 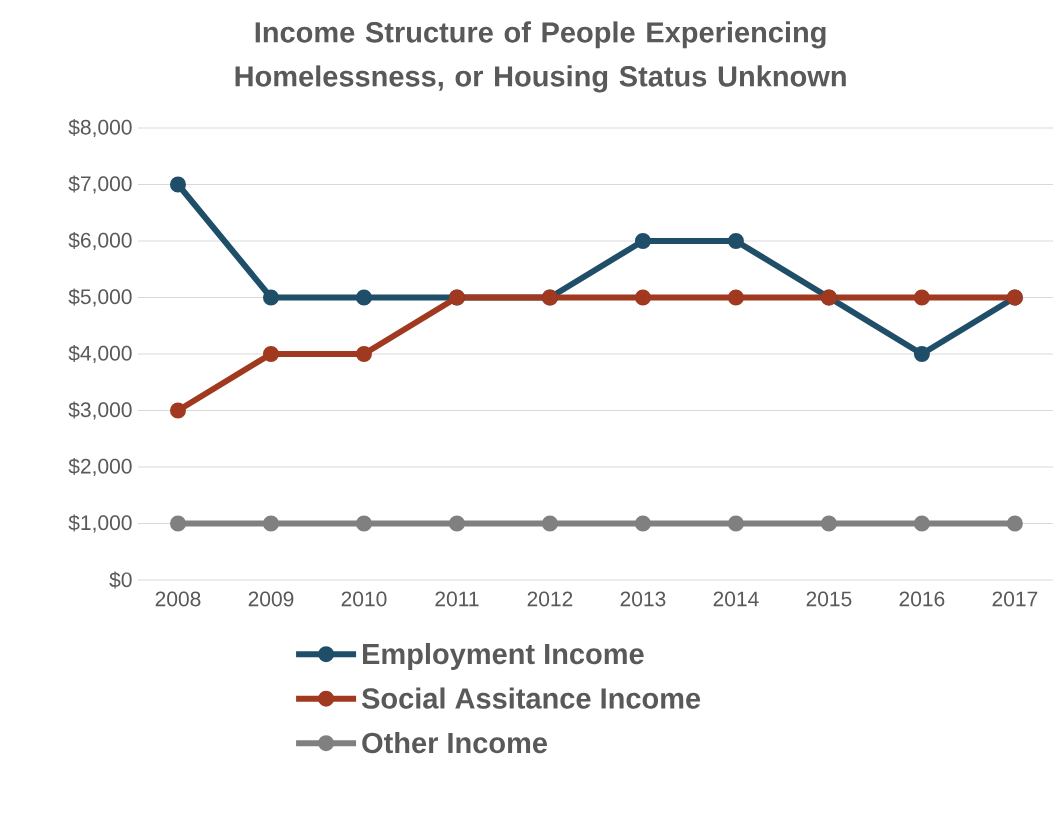 What do you see at coordinates (454, 742) in the screenshot?
I see `legend-label: Other Income` at bounding box center [454, 742].